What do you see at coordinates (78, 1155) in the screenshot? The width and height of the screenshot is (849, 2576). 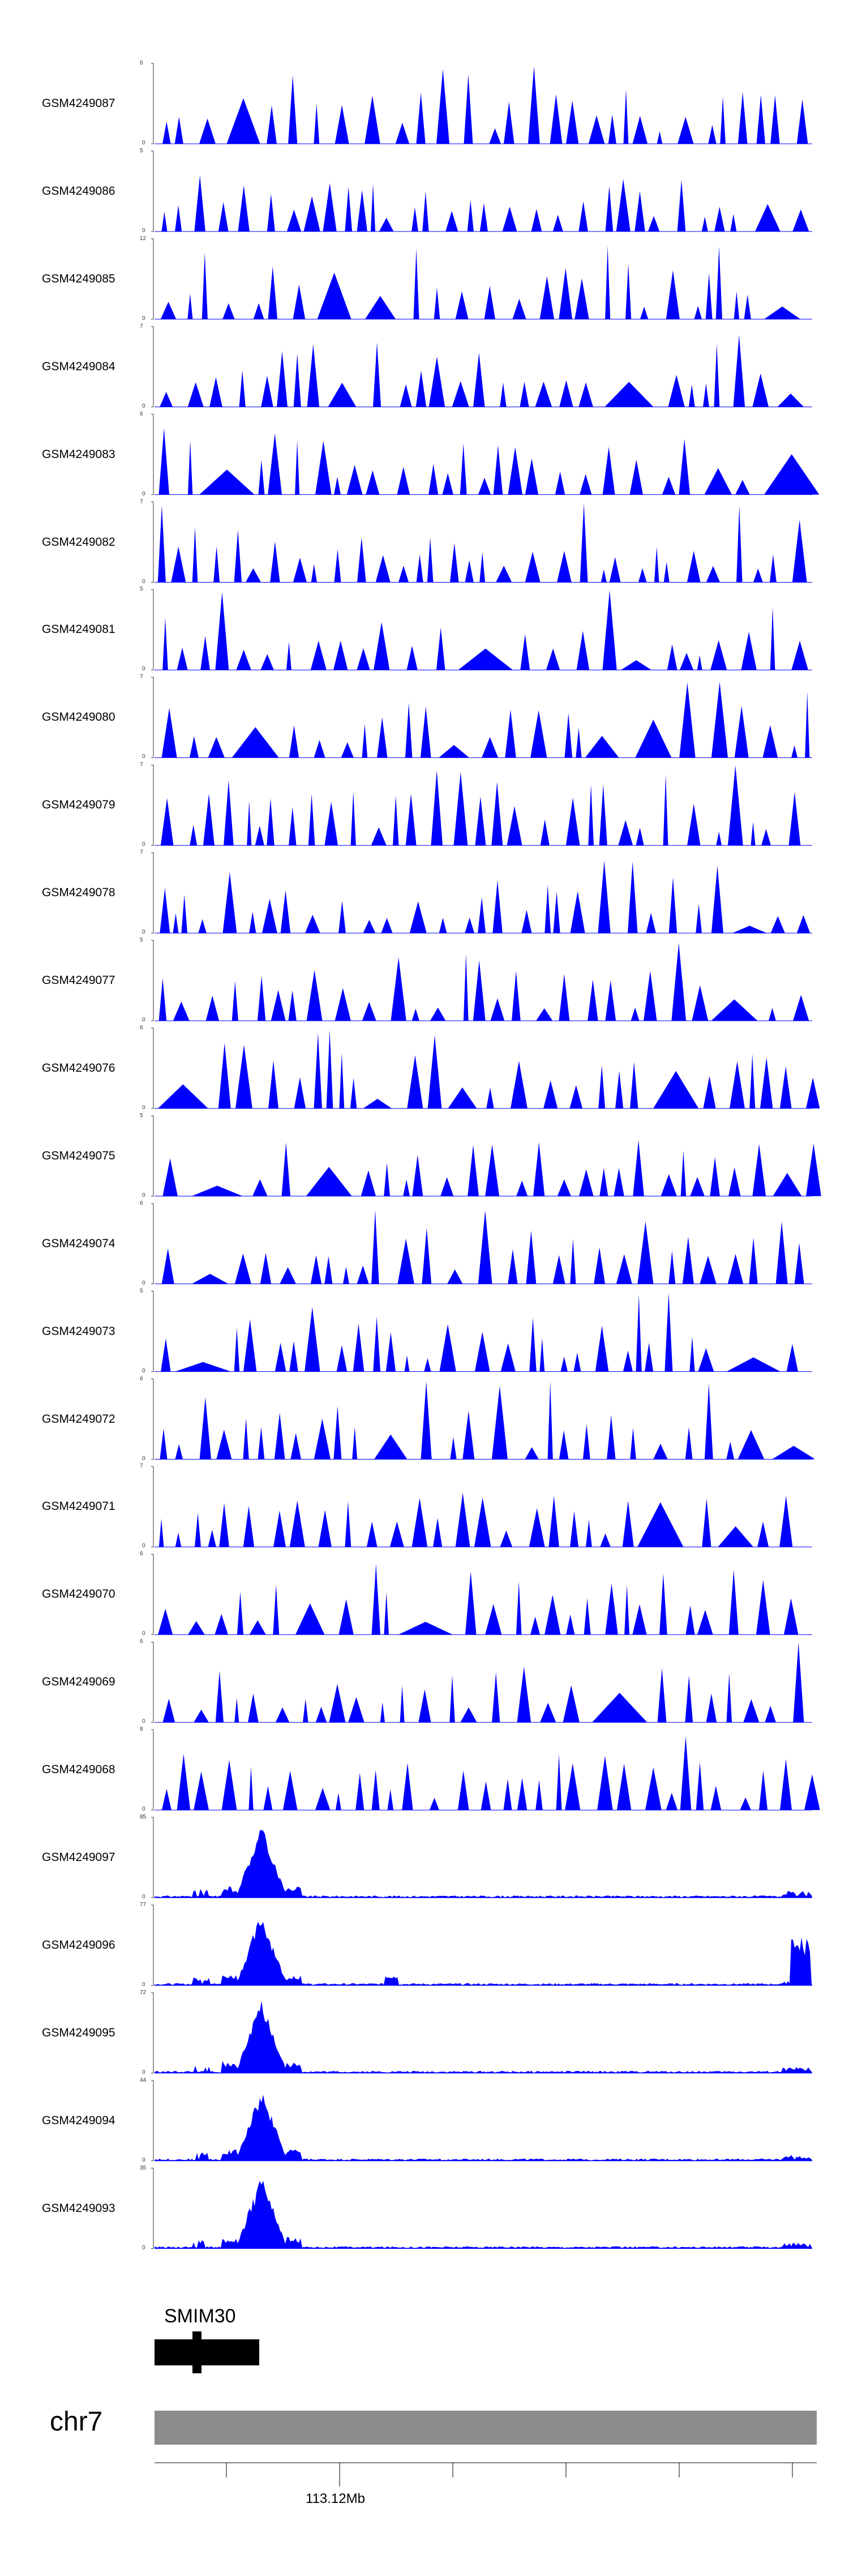 I see `track-label: GSM4249075` at bounding box center [78, 1155].